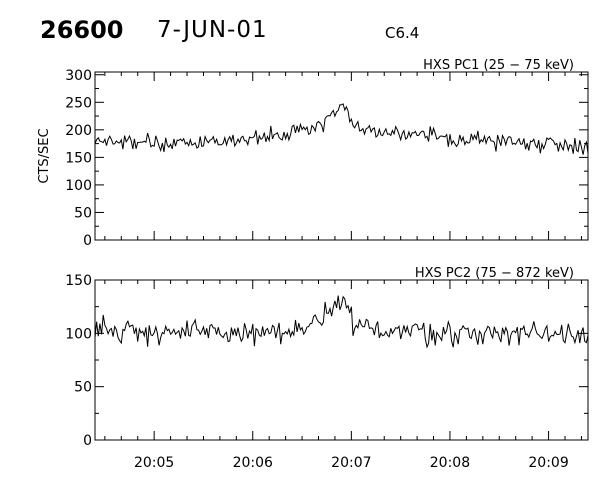 This screenshot has width=600, height=480. What do you see at coordinates (548, 463) in the screenshot?
I see `x-tick-label: 20:09` at bounding box center [548, 463].